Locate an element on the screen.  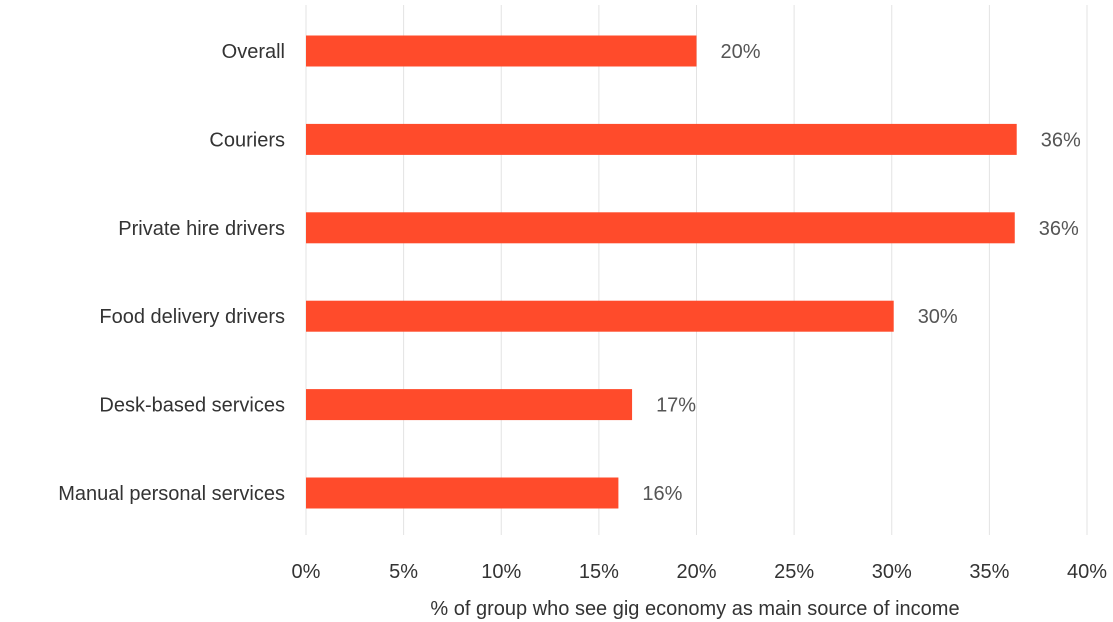
category-label: Desk-based services is located at coordinates (192, 406).